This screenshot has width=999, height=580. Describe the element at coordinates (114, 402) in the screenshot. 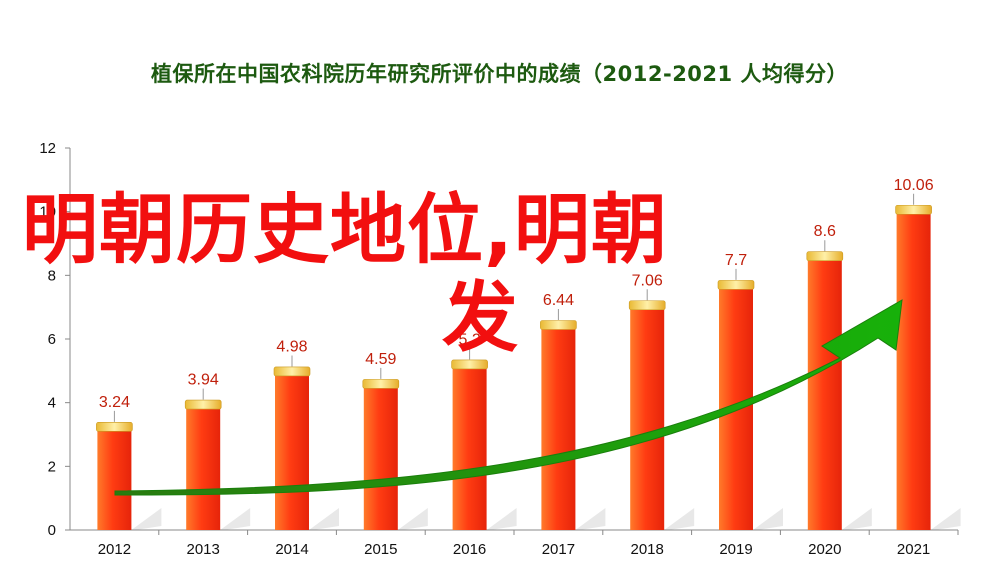

I see `data-label: 3.24` at that location.